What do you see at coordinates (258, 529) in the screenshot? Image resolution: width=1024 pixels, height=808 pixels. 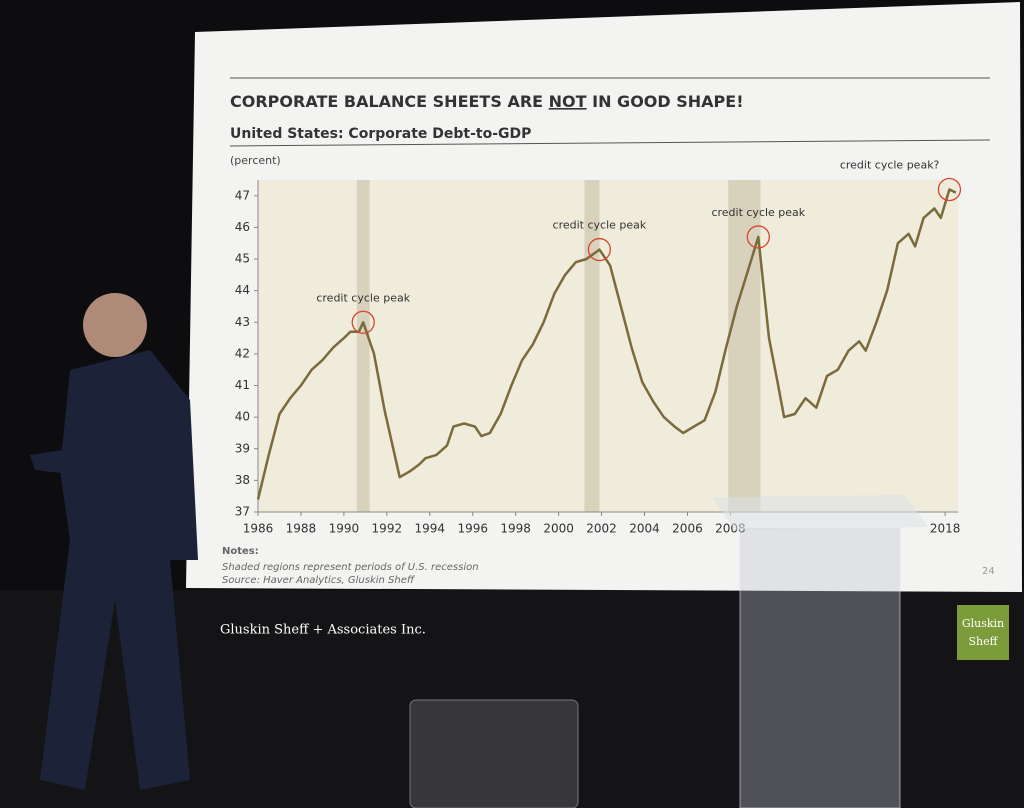 I see `x-tick-label: 1986` at bounding box center [258, 529].